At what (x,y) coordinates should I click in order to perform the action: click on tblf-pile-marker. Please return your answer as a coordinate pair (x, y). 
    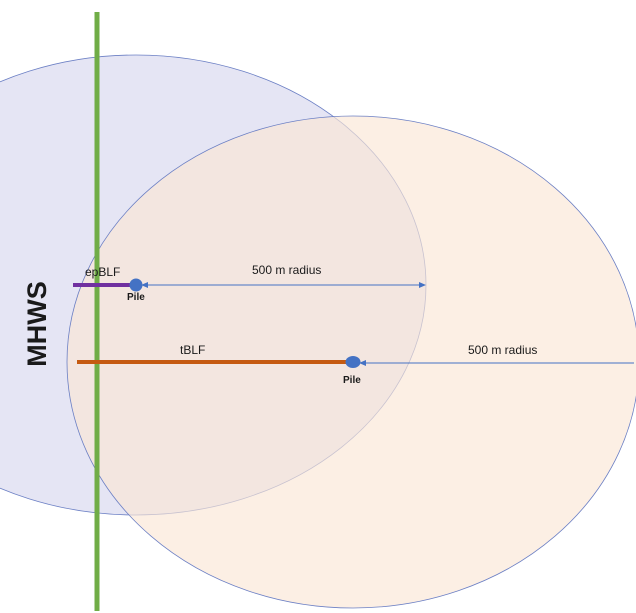
    Looking at the image, I should click on (353, 362).